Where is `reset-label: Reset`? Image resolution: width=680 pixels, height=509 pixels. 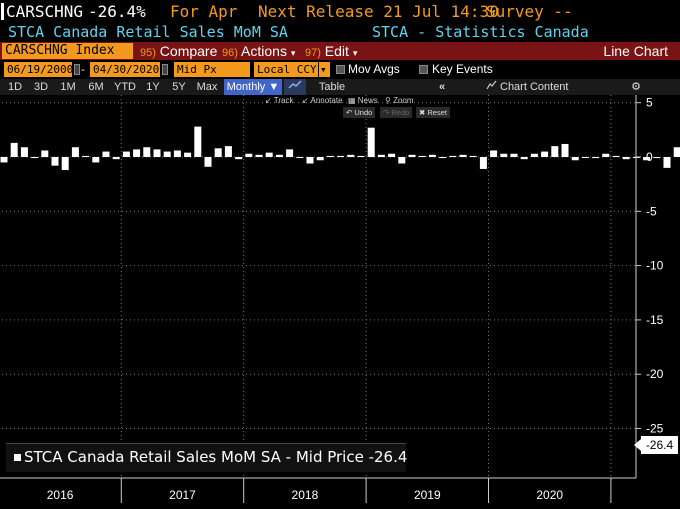 reset-label: Reset is located at coordinates (437, 112).